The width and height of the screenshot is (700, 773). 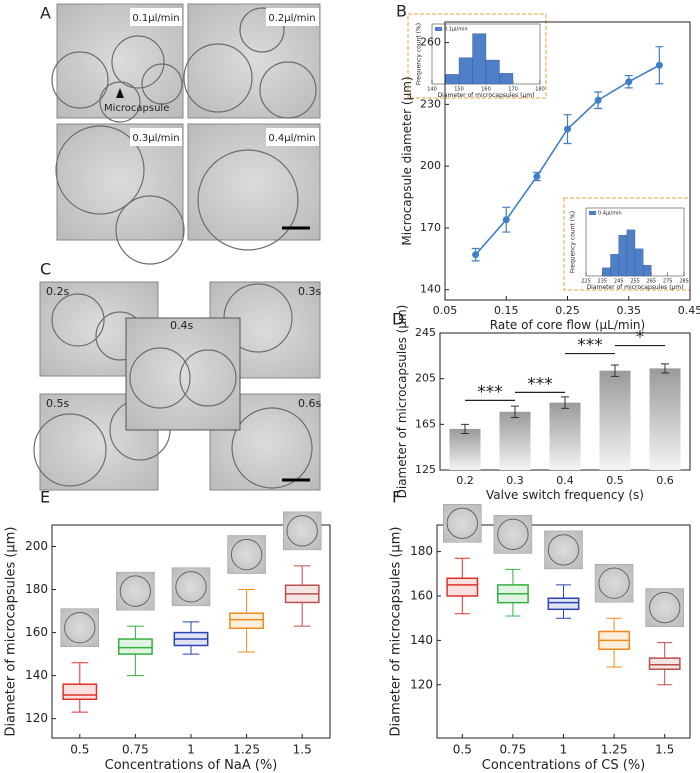 What do you see at coordinates (430, 165) in the screenshot?
I see `y-tick-label: 200` at bounding box center [430, 165].